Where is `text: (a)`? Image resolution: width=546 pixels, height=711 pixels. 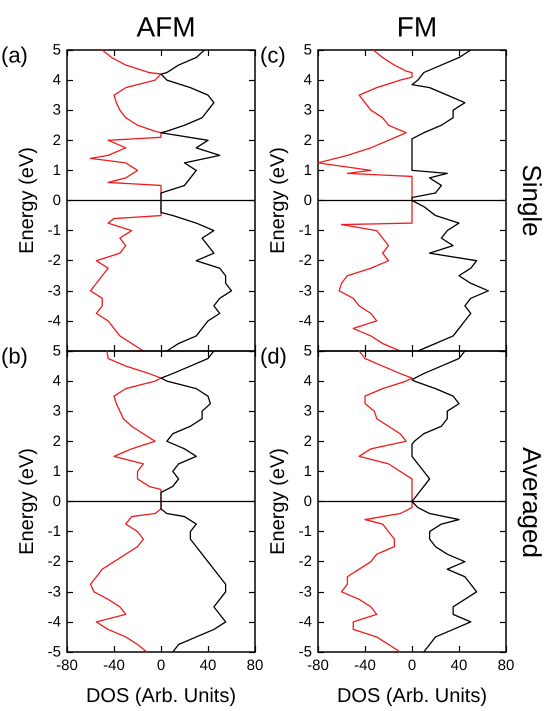 text: (a) is located at coordinates (14, 55).